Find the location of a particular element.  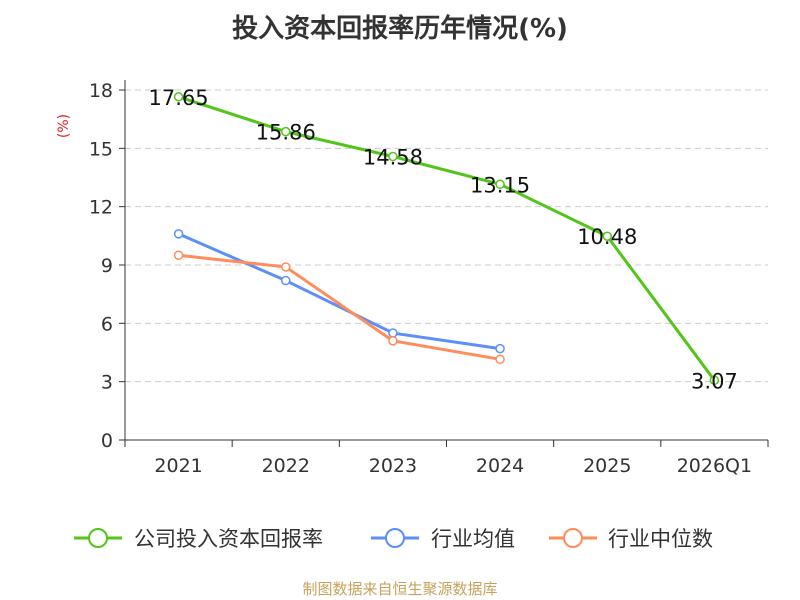

y-tick-label: 9 is located at coordinates (107, 266).